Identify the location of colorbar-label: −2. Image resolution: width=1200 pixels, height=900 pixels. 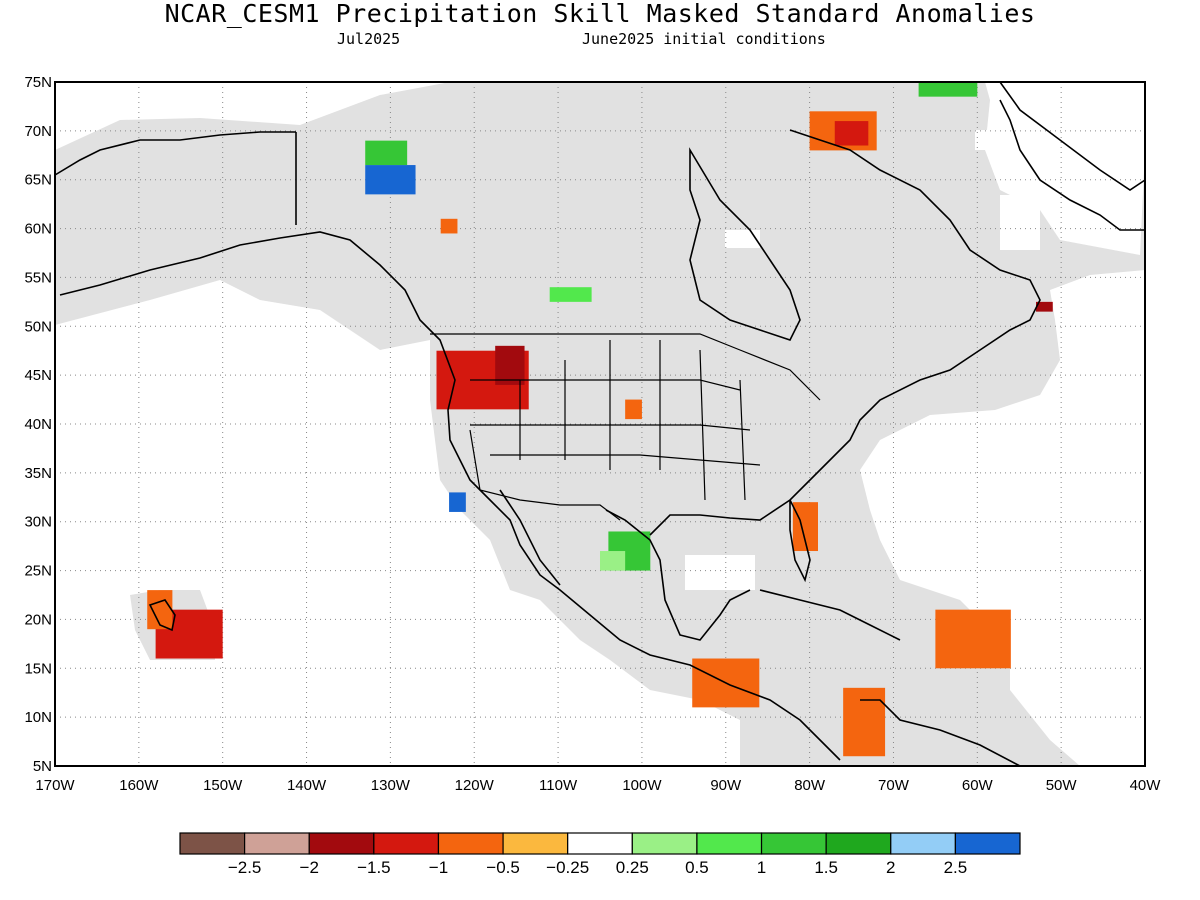
(309, 867).